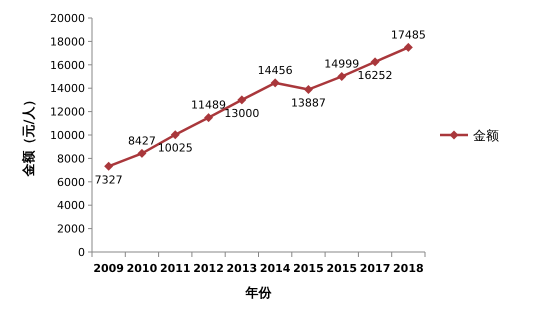  I want to click on legend-label: 金额, so click(486, 136).